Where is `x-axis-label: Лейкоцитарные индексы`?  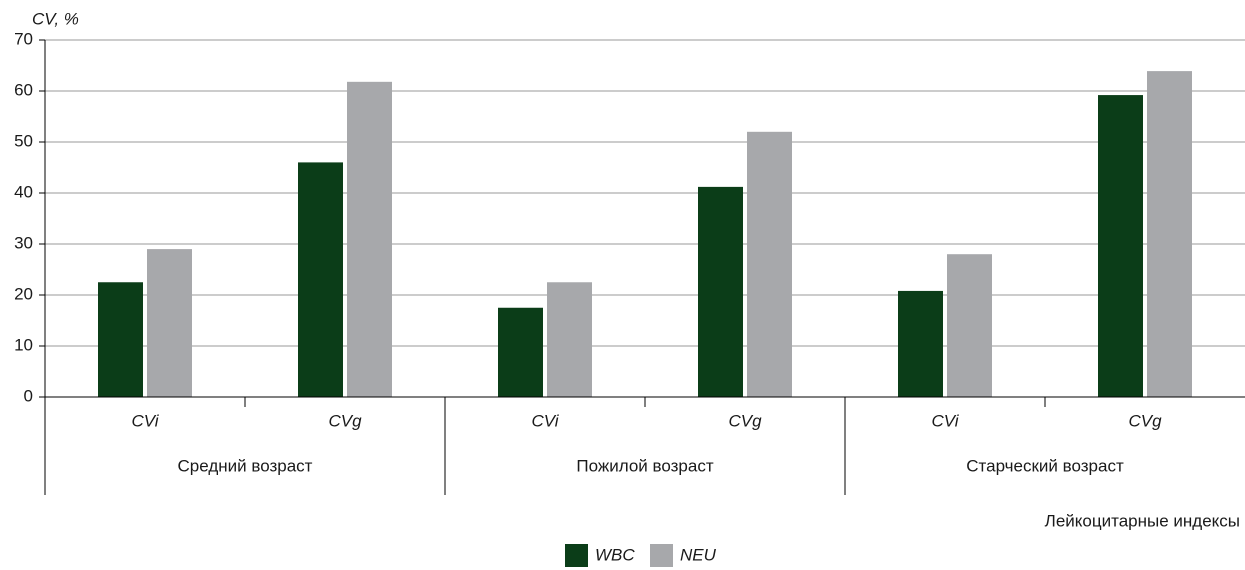 x-axis-label: Лейкоцитарные индексы is located at coordinates (1142, 520).